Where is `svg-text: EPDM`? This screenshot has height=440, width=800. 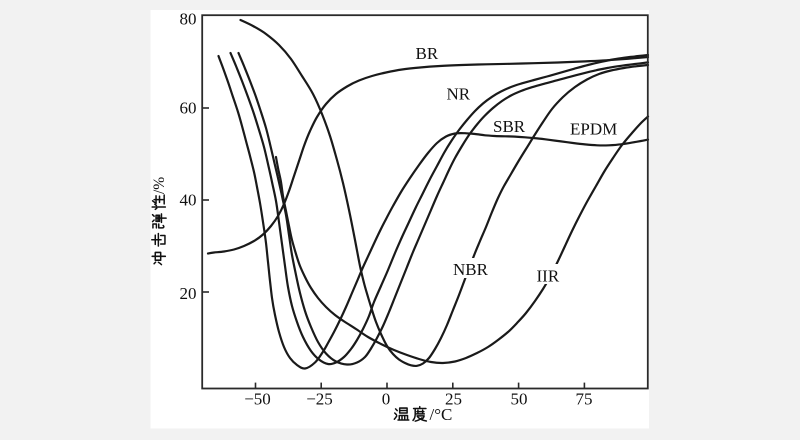
svg-text: EPDM is located at coordinates (593, 129).